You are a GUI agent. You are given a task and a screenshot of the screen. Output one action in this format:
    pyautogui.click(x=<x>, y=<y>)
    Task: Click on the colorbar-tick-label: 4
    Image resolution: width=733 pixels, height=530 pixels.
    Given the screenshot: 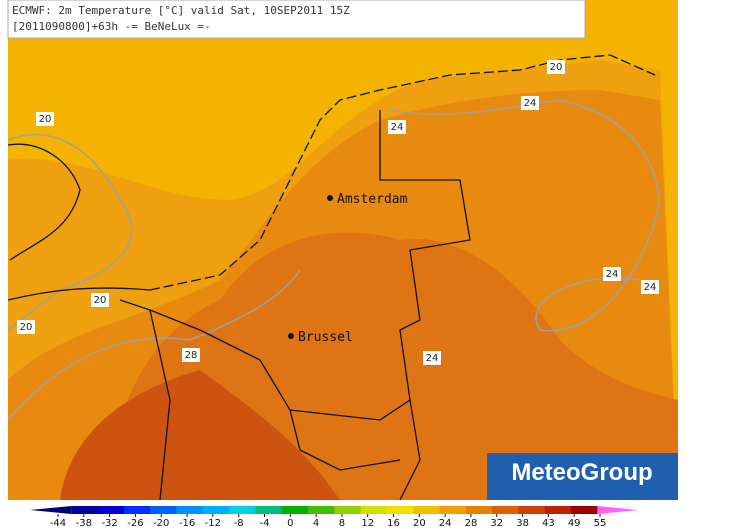 What is the action you would take?
    pyautogui.click(x=316, y=523)
    